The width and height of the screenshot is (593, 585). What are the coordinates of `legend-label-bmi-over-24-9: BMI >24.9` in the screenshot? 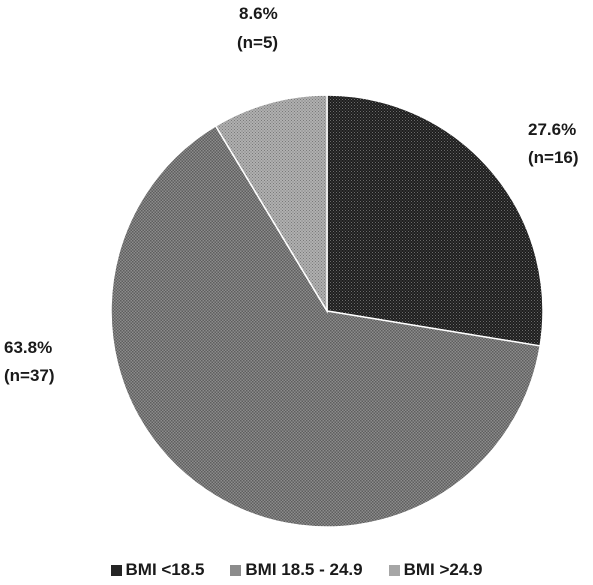 It's located at (443, 569).